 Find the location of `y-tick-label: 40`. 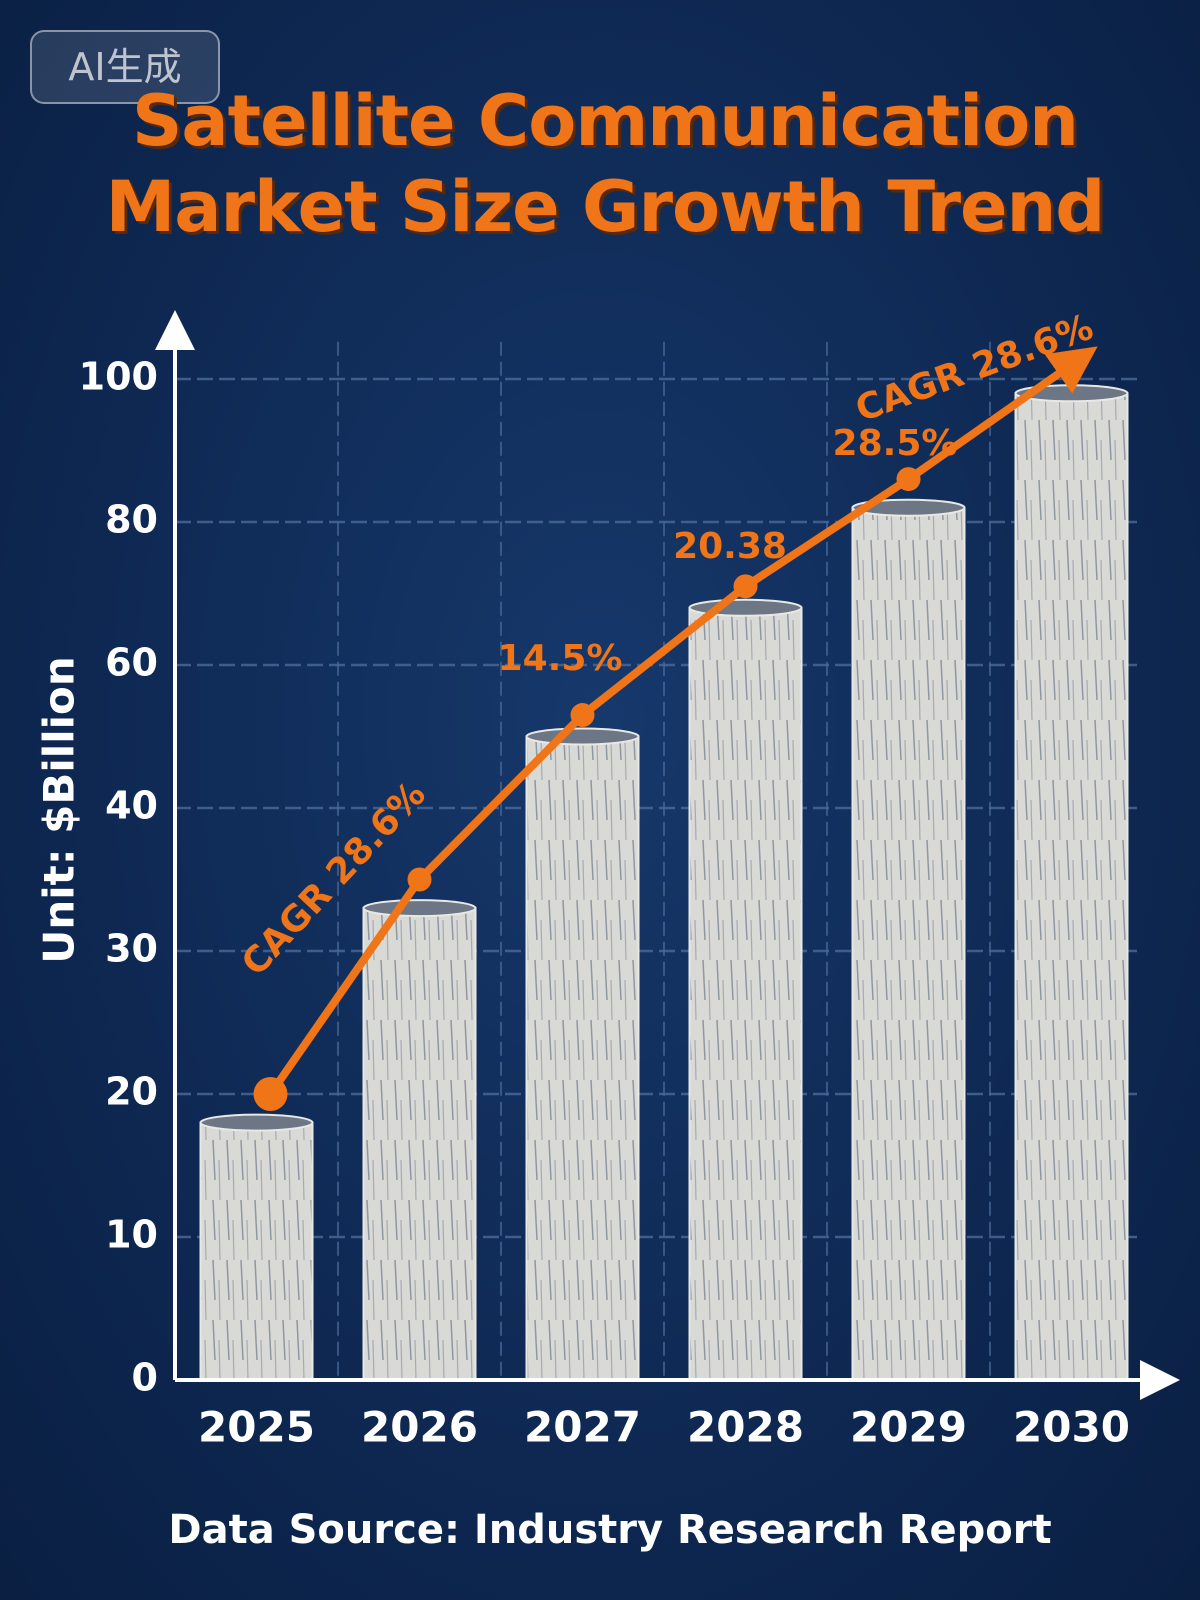

y-tick-label: 40 is located at coordinates (131, 806).